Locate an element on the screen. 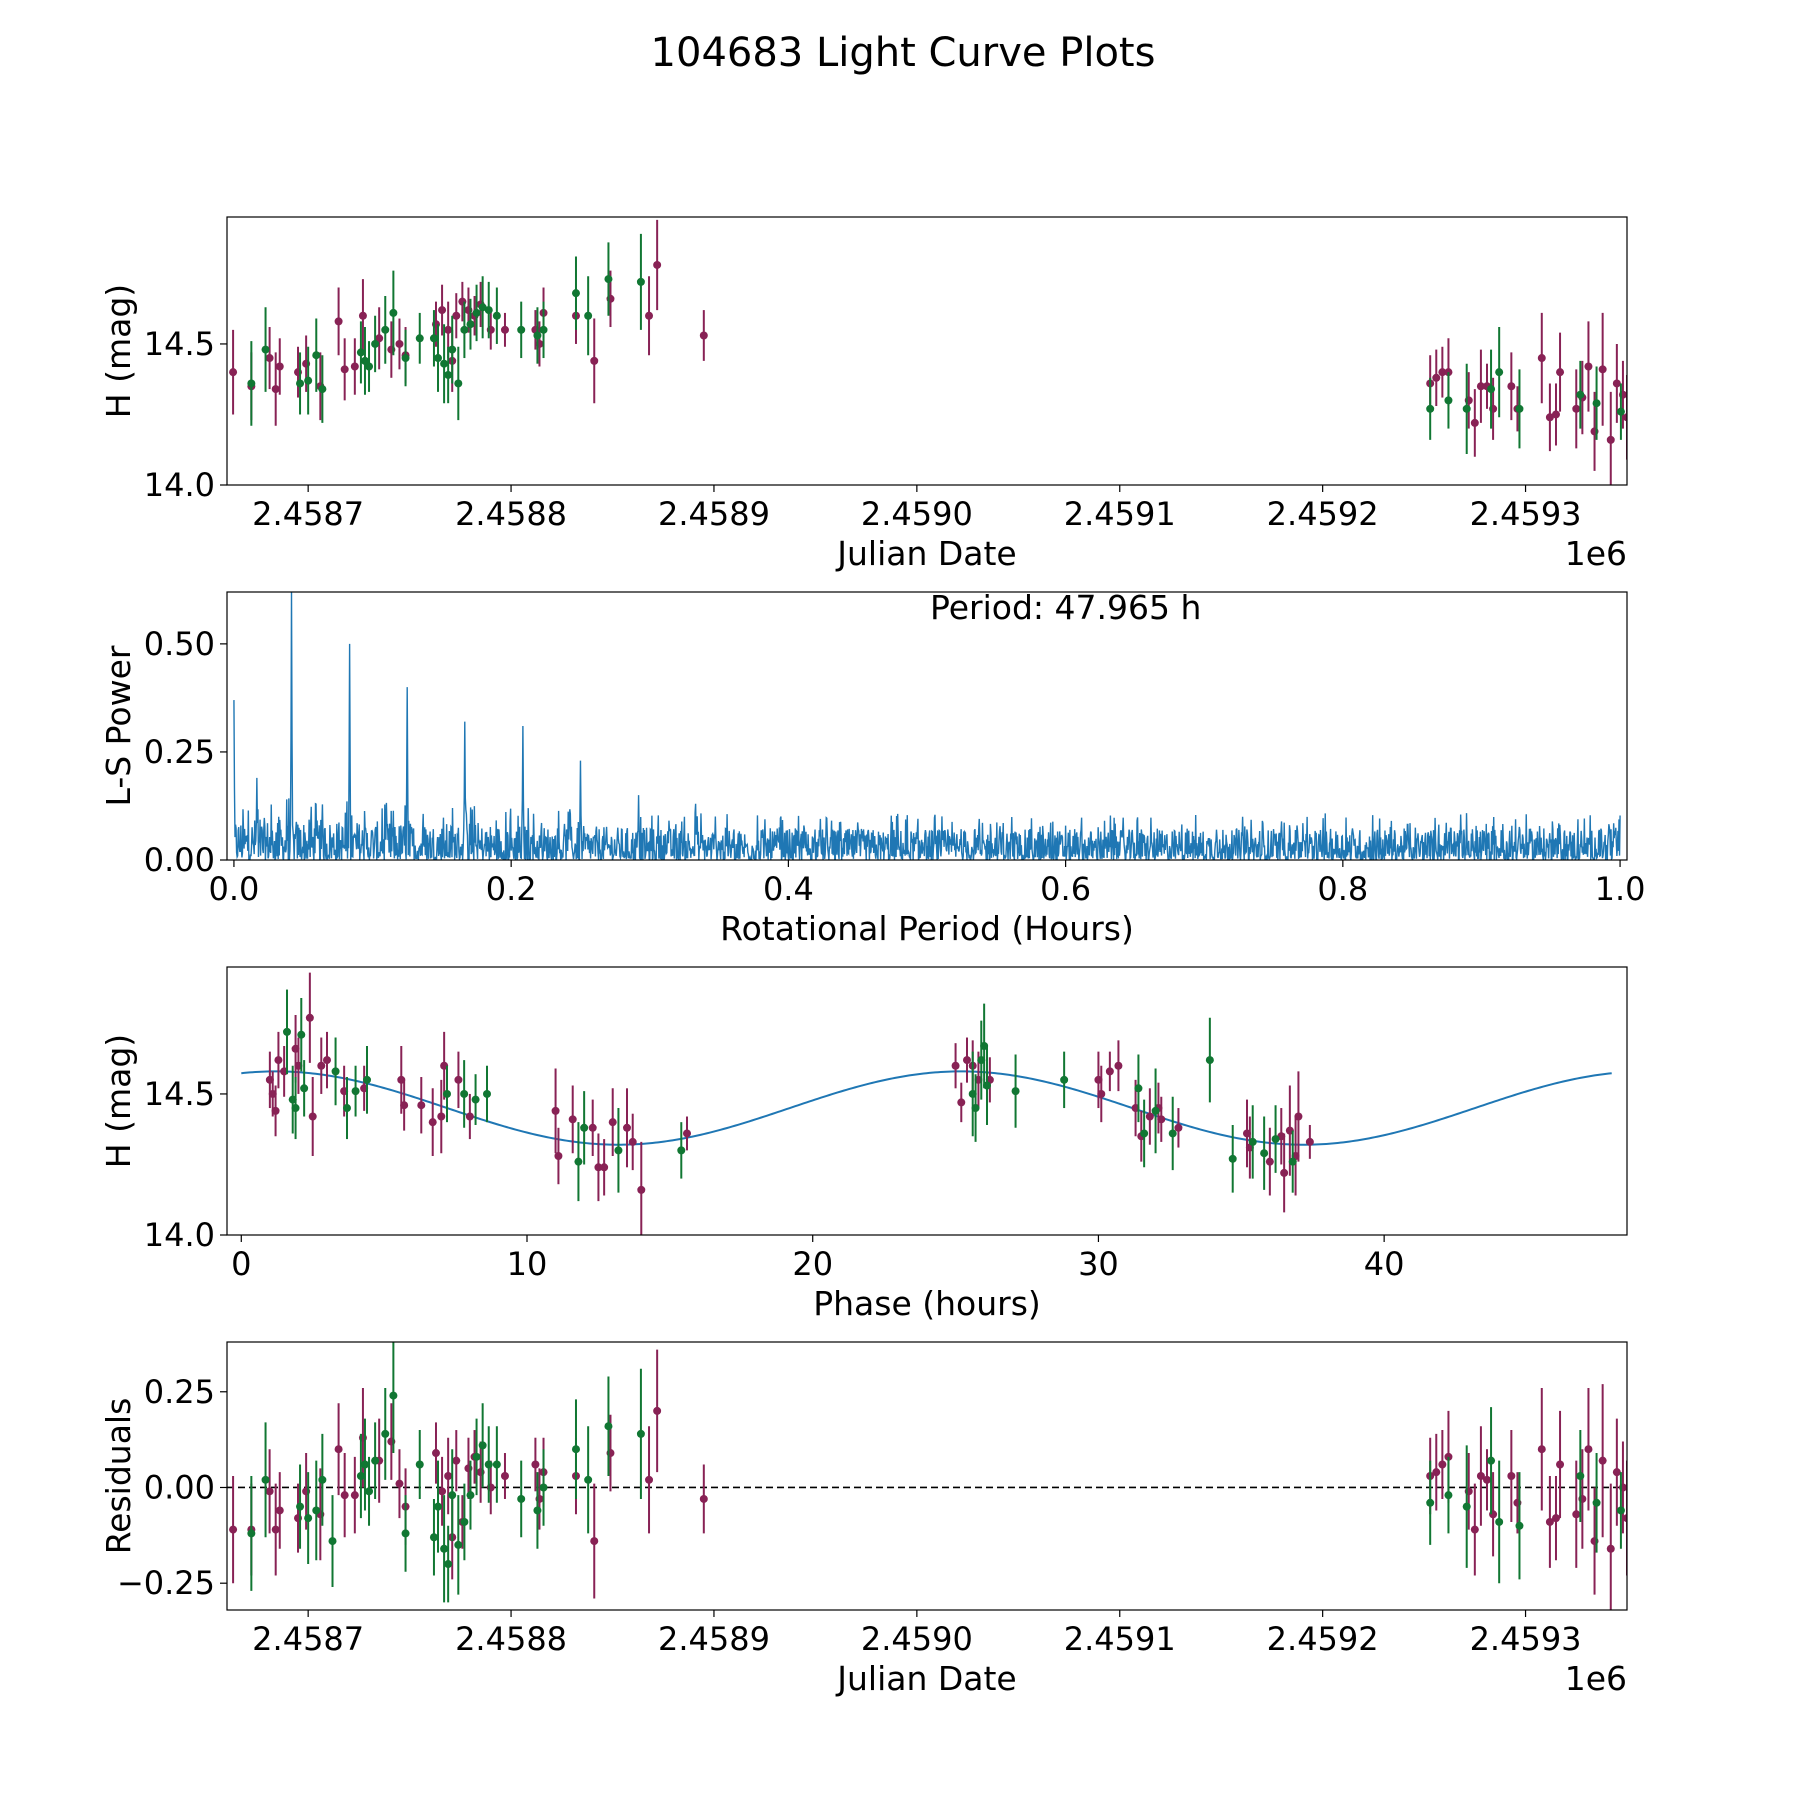 Image resolution: width=1800 pixels, height=1800 pixels. x-tick-label: 2.4591 is located at coordinates (1120, 1639).